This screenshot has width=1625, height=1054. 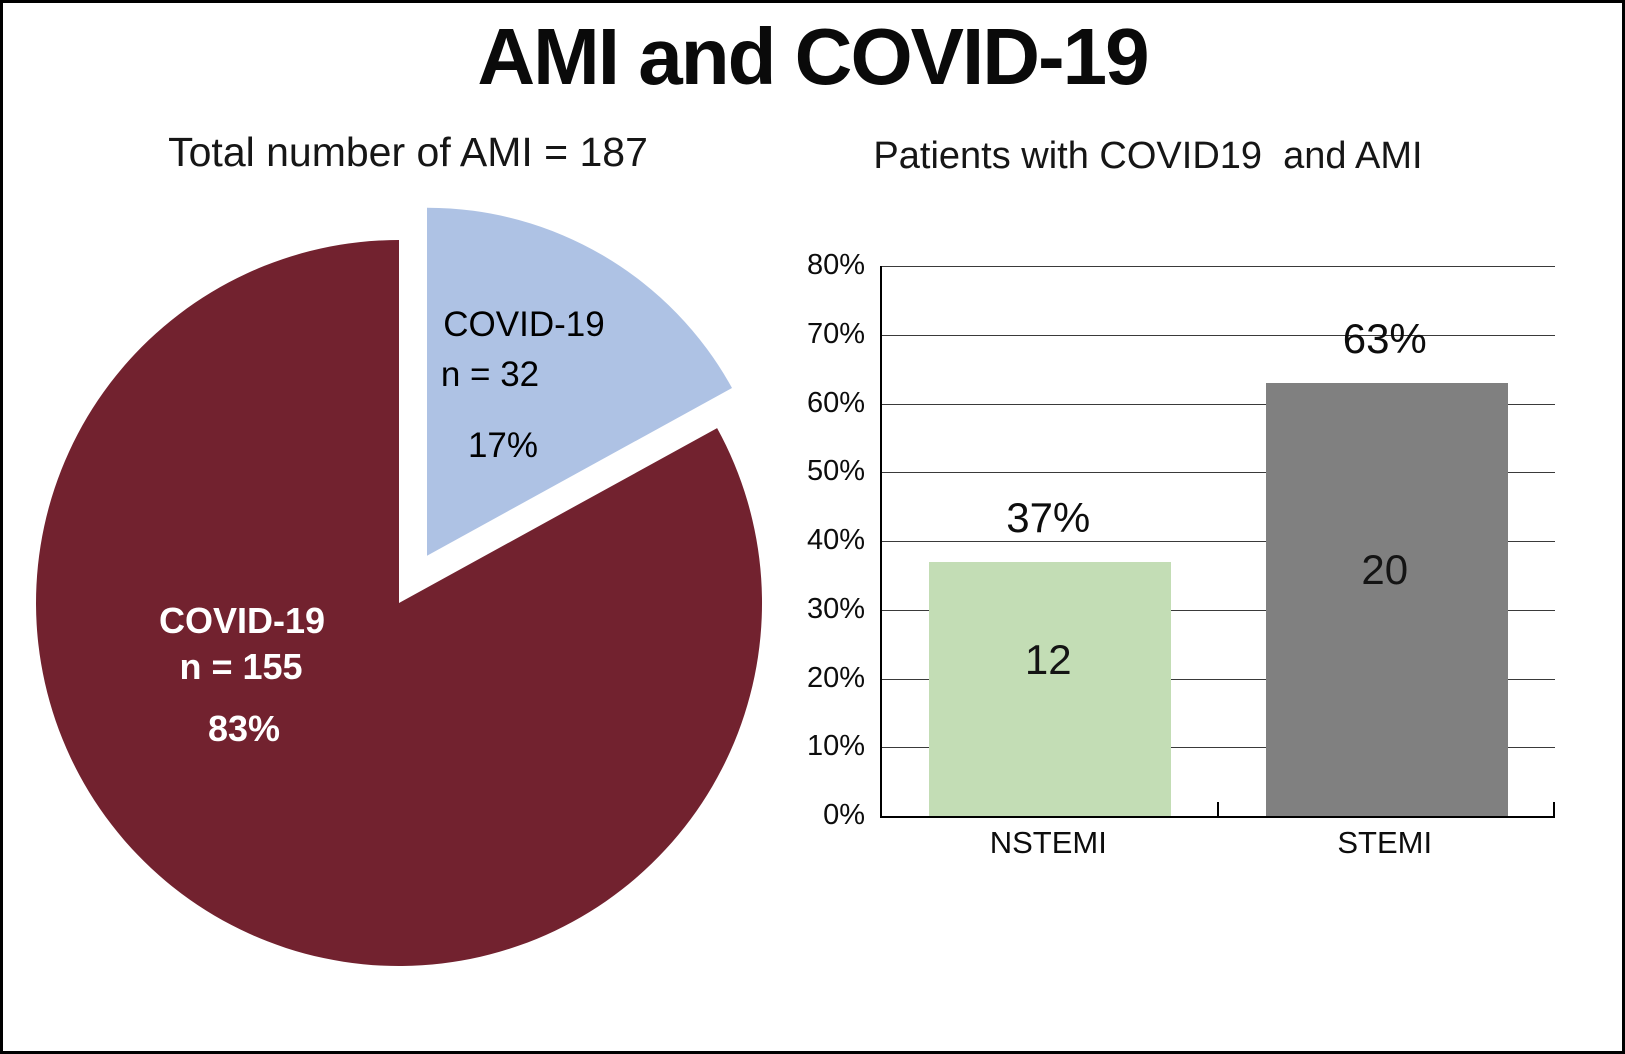 What do you see at coordinates (241, 666) in the screenshot?
I see `pie-large-slice-count: n = 155` at bounding box center [241, 666].